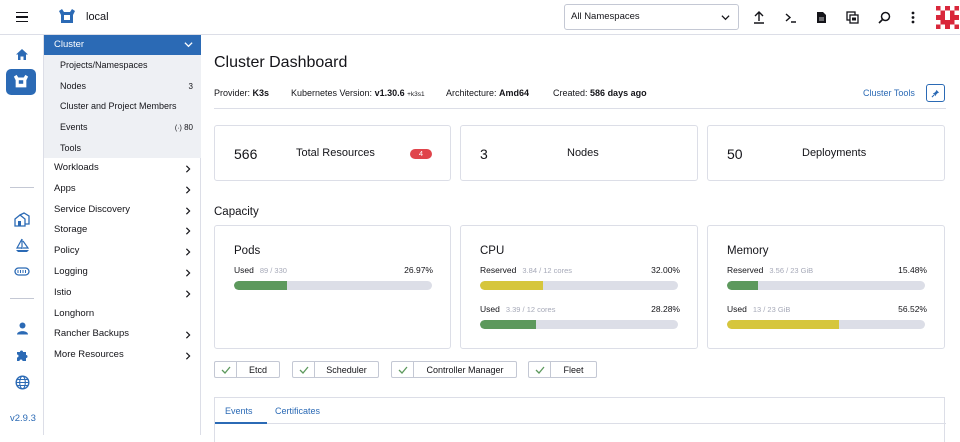 The height and width of the screenshot is (442, 960). What do you see at coordinates (22, 17) in the screenshot?
I see `menu-icon` at bounding box center [22, 17].